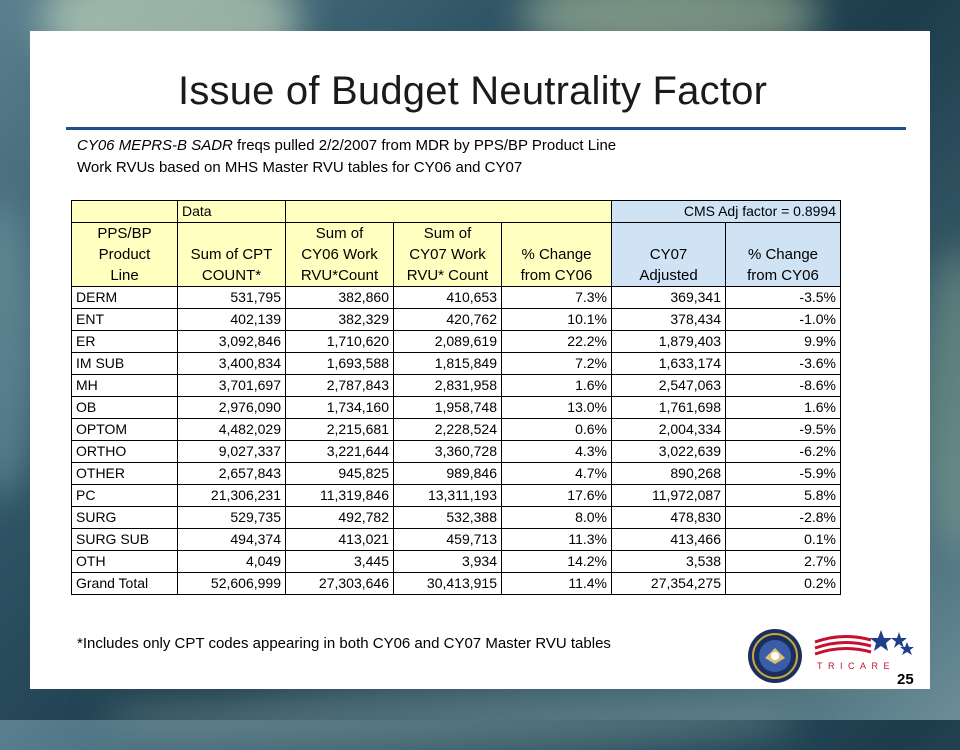 This screenshot has width=960, height=750. What do you see at coordinates (124, 429) in the screenshot?
I see `product-line-cell: OPTOM` at bounding box center [124, 429].